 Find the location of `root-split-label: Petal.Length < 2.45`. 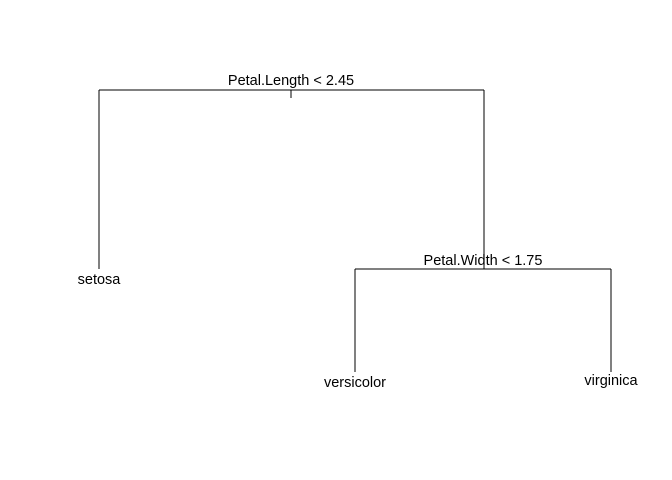

root-split-label: Petal.Length < 2.45 is located at coordinates (291, 81).